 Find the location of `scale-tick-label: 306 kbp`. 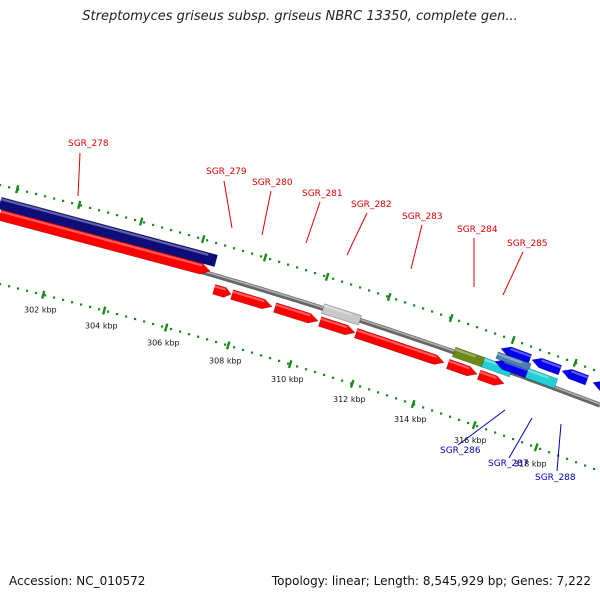

scale-tick-label: 306 kbp is located at coordinates (163, 343).